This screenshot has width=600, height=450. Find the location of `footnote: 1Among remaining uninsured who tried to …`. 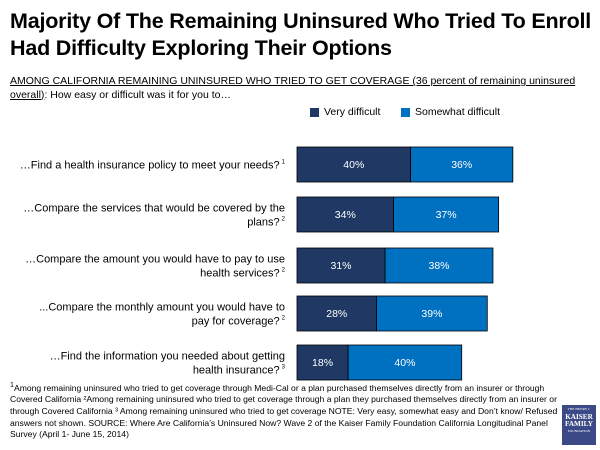

footnote: 1Among remaining uninsured who tried to … is located at coordinates (284, 410).